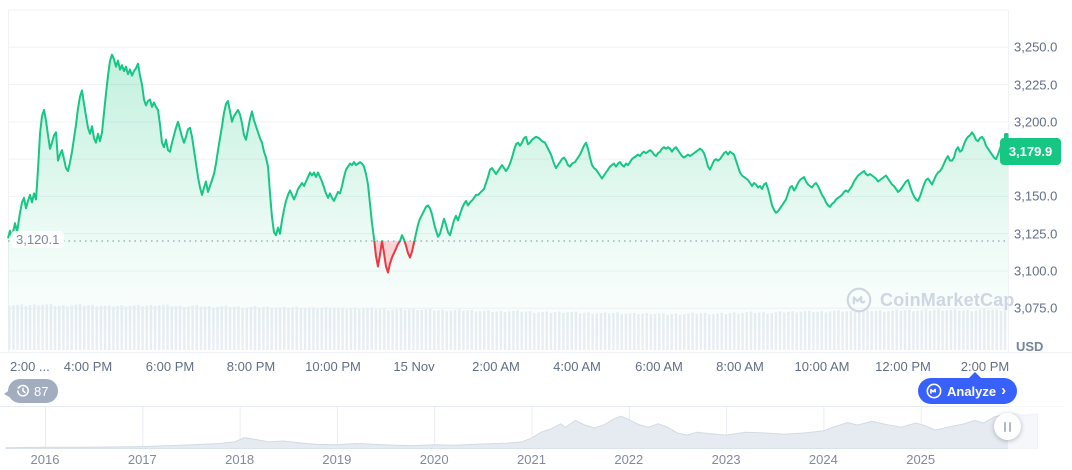 Image resolution: width=1072 pixels, height=470 pixels. What do you see at coordinates (1036, 85) in the screenshot?
I see `price-tick-label: 3,225.0` at bounding box center [1036, 85].